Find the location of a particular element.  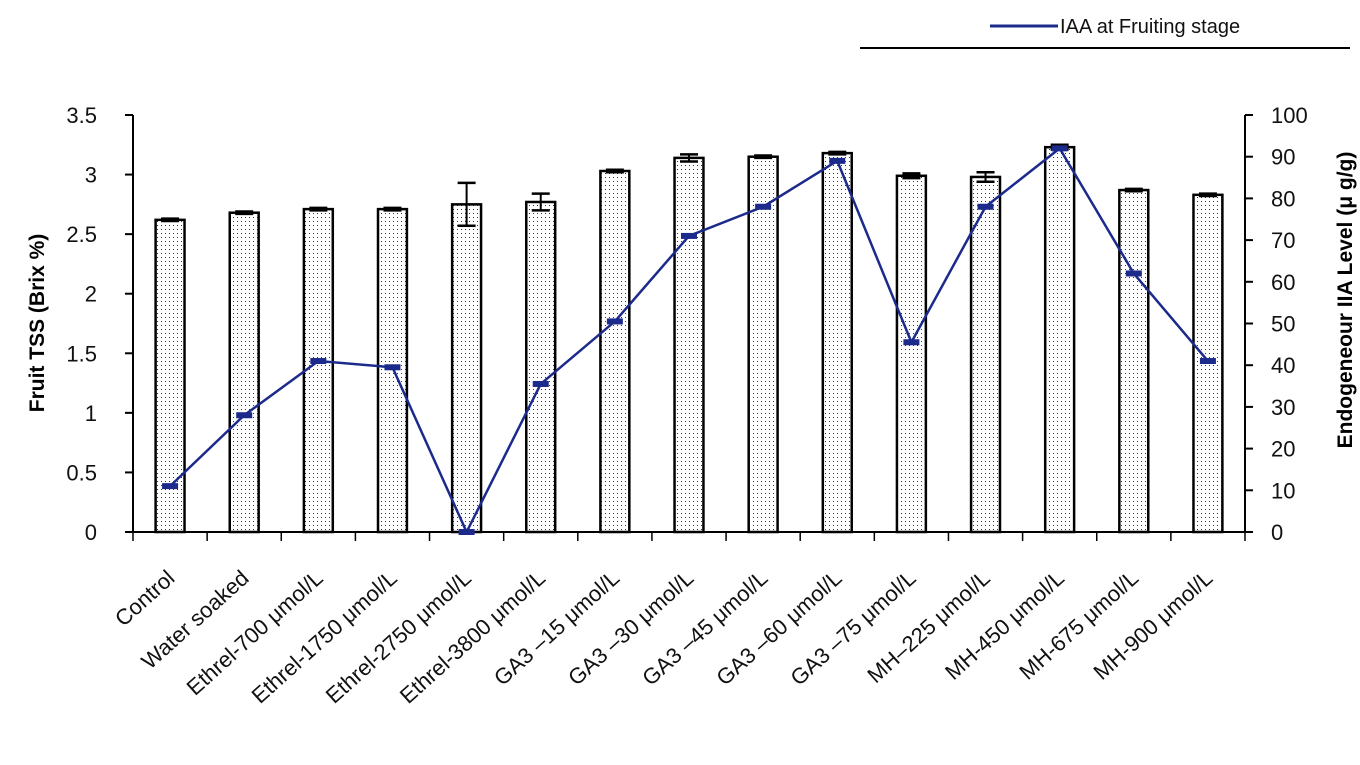

x-tick-label: GA3 –60 μmol/L is located at coordinates (778, 627).